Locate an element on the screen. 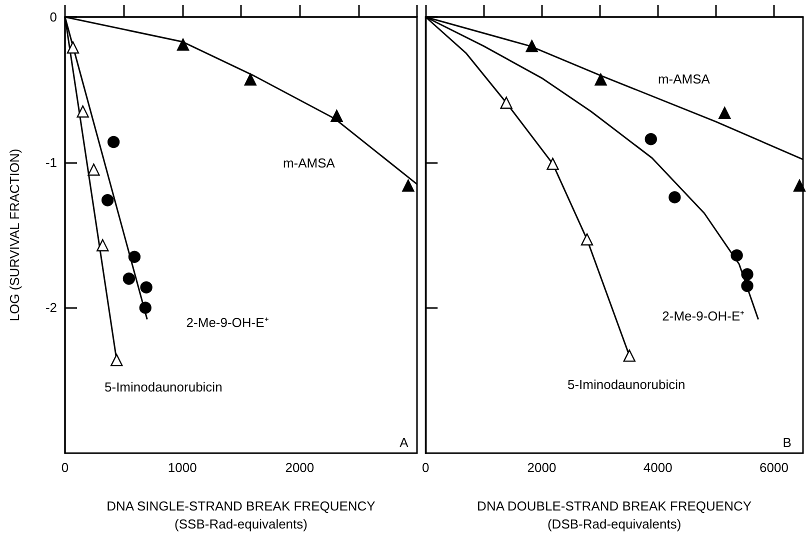 The height and width of the screenshot is (538, 806). x-axis-title: DNA SINGLE-STRAND BREAK FREQUENCY (SSB-Rad-equivalents) is located at coordinates (241, 515).